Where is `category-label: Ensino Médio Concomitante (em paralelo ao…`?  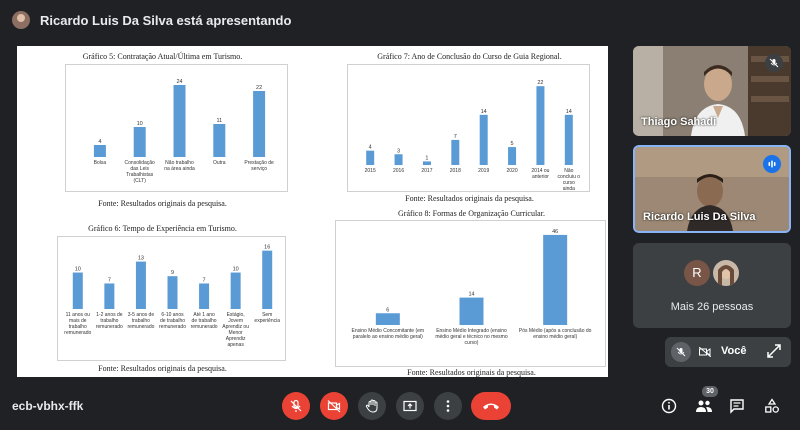 category-label: Ensino Médio Concomitante (em paralelo ao… is located at coordinates (388, 334).